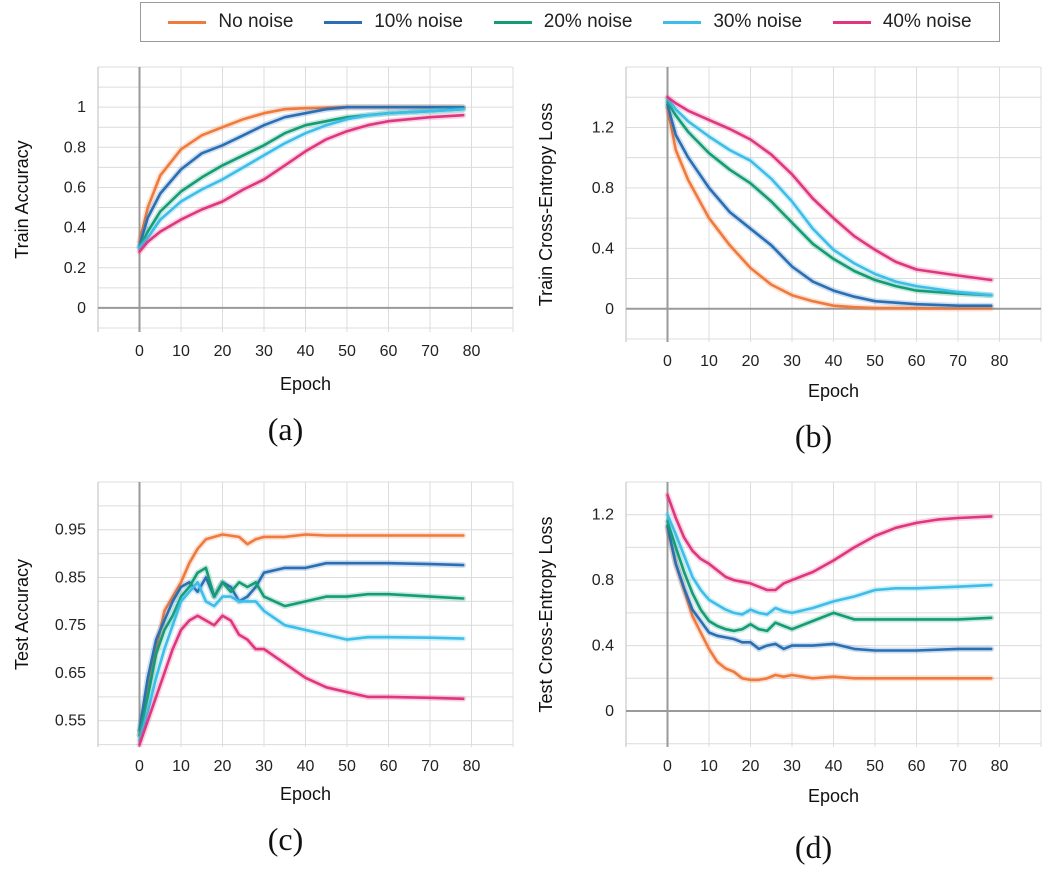 The height and width of the screenshot is (887, 1048). Describe the element at coordinates (81, 107) in the screenshot. I see `y-tick-label: 1` at that location.